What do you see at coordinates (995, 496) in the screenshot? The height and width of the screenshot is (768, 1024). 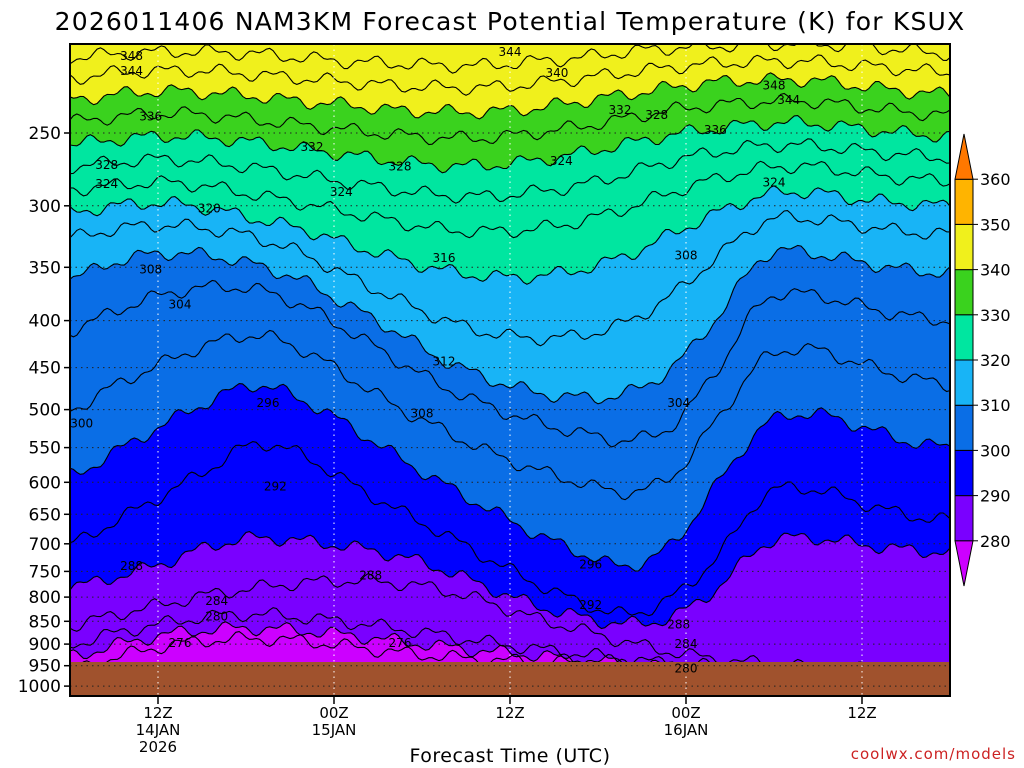 I see `colorbar-tick-label: 290` at bounding box center [995, 496].